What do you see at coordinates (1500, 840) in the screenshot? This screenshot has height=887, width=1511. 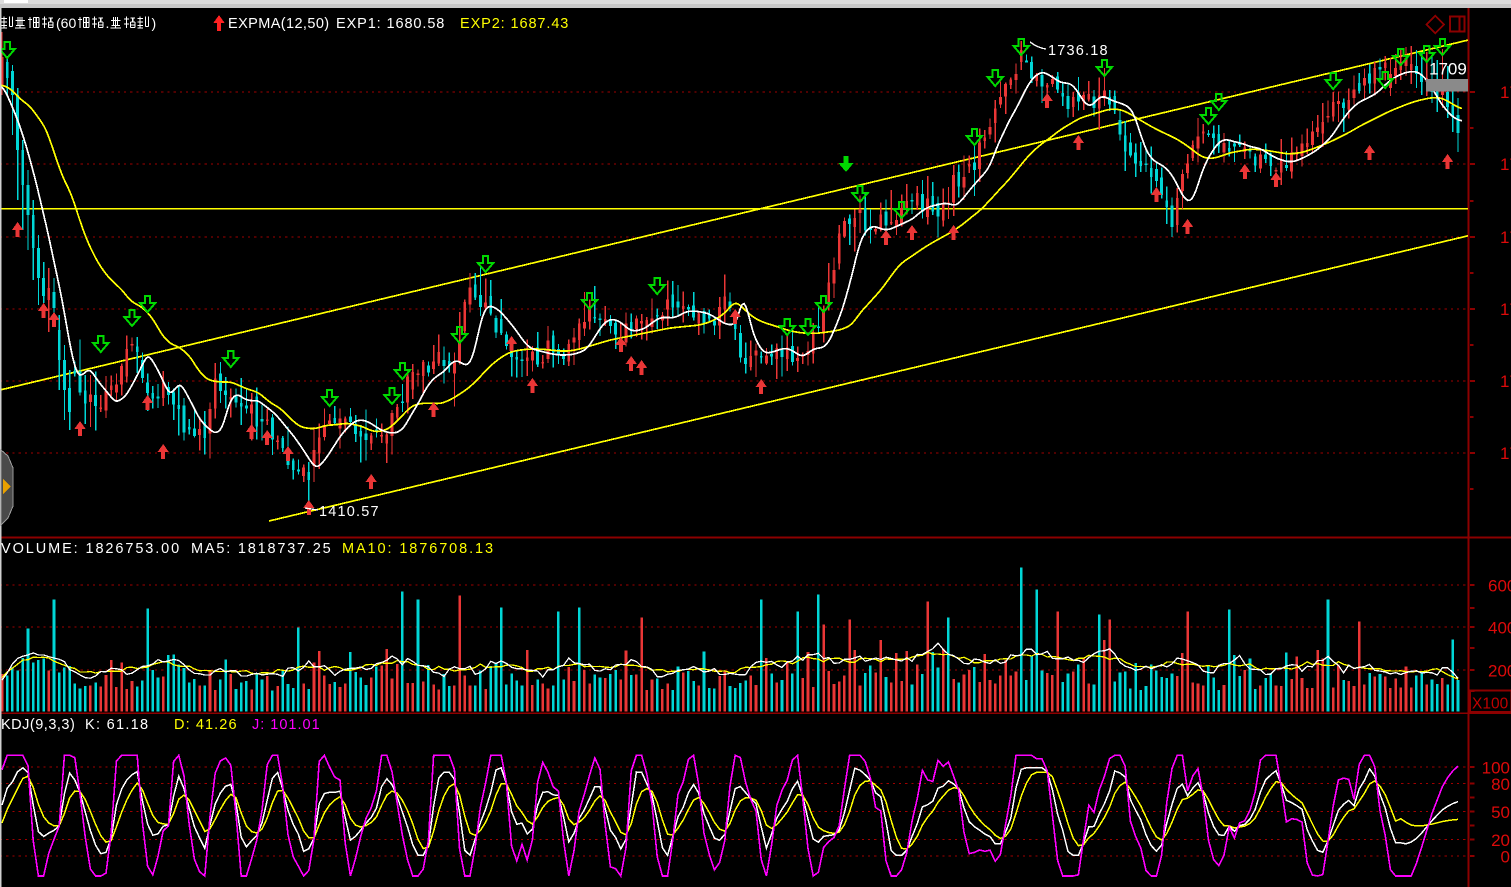 I see `svg-text: 20` at bounding box center [1500, 840].